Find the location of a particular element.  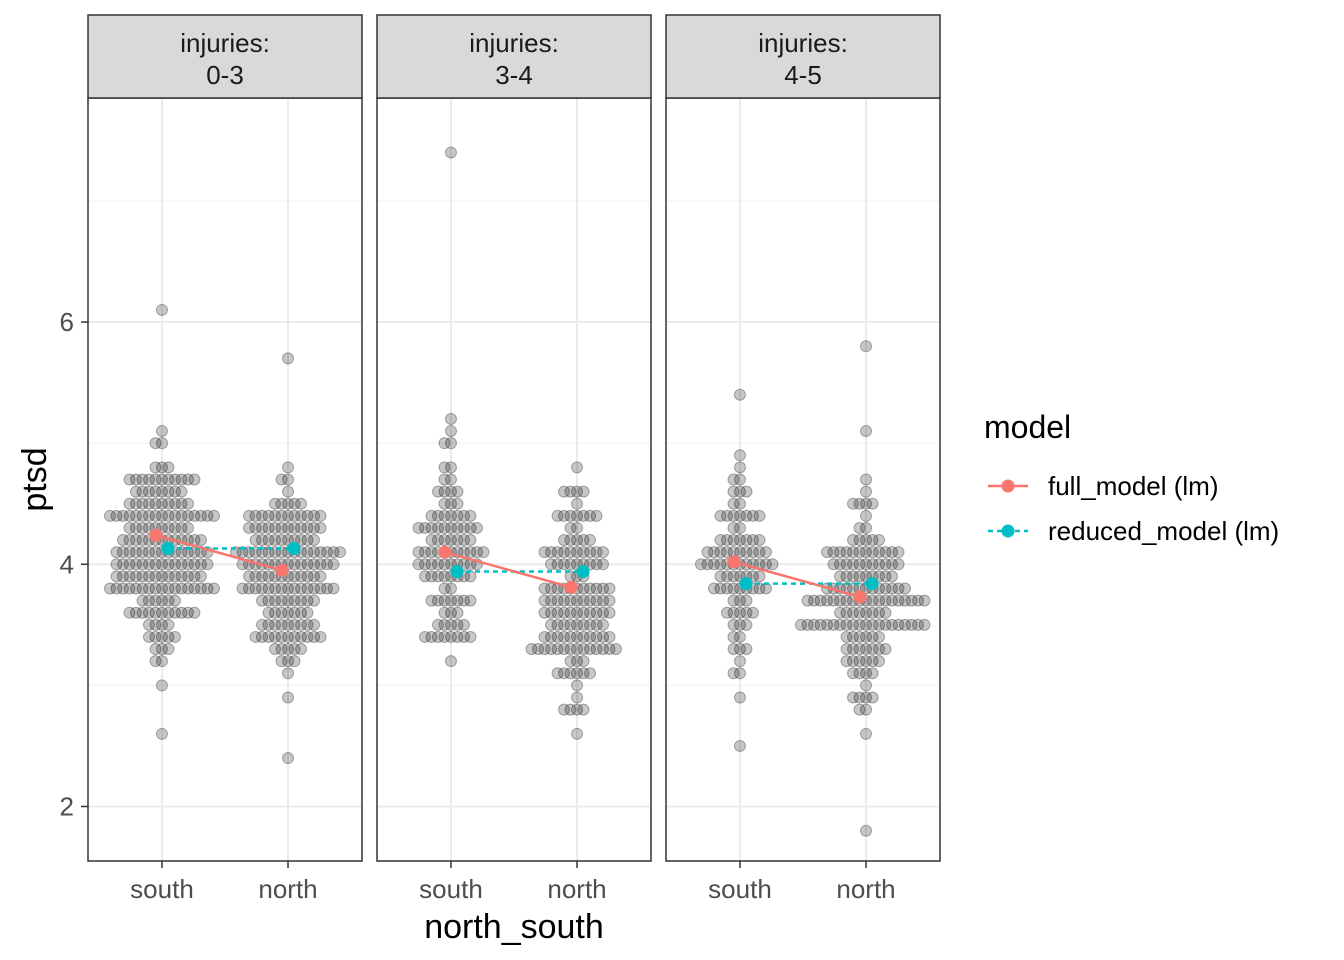

legend: model full_model (lm) reduced_model (lm) is located at coordinates (1131, 477).